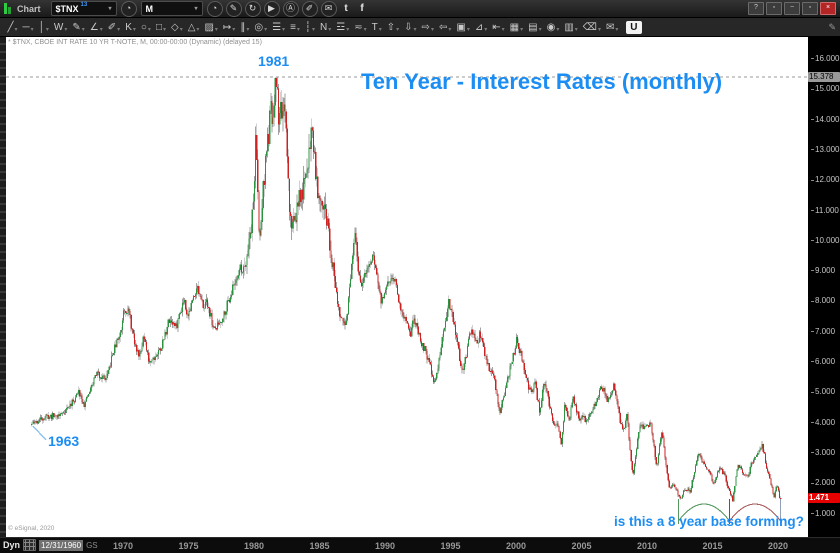 This screenshot has width=840, height=553. Describe the element at coordinates (360, 27) in the screenshot. I see `tool-strike-line-icon: ≂ ▾` at that location.